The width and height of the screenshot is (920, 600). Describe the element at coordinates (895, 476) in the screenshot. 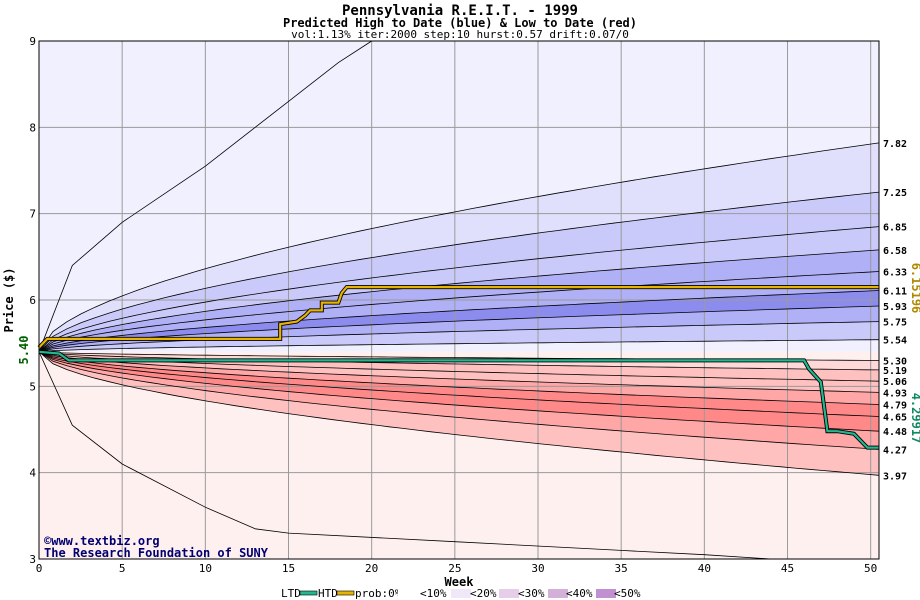

I see `quantile-label-17: 3.97` at that location.